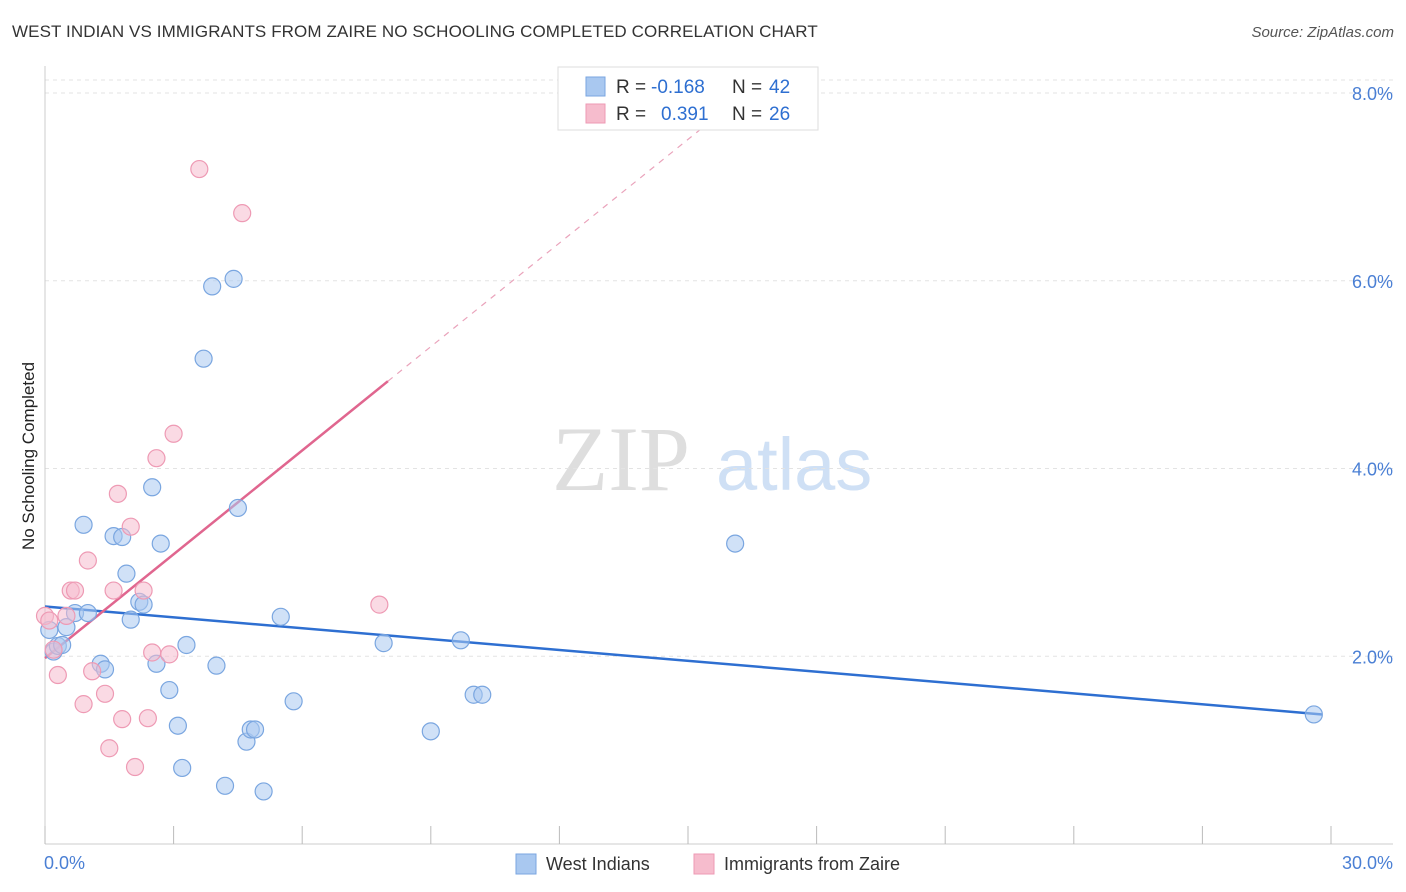 This screenshot has height=892, width=1406. Describe the element at coordinates (678, 87) in the screenshot. I see `legend-r-value: -0.168` at that location.